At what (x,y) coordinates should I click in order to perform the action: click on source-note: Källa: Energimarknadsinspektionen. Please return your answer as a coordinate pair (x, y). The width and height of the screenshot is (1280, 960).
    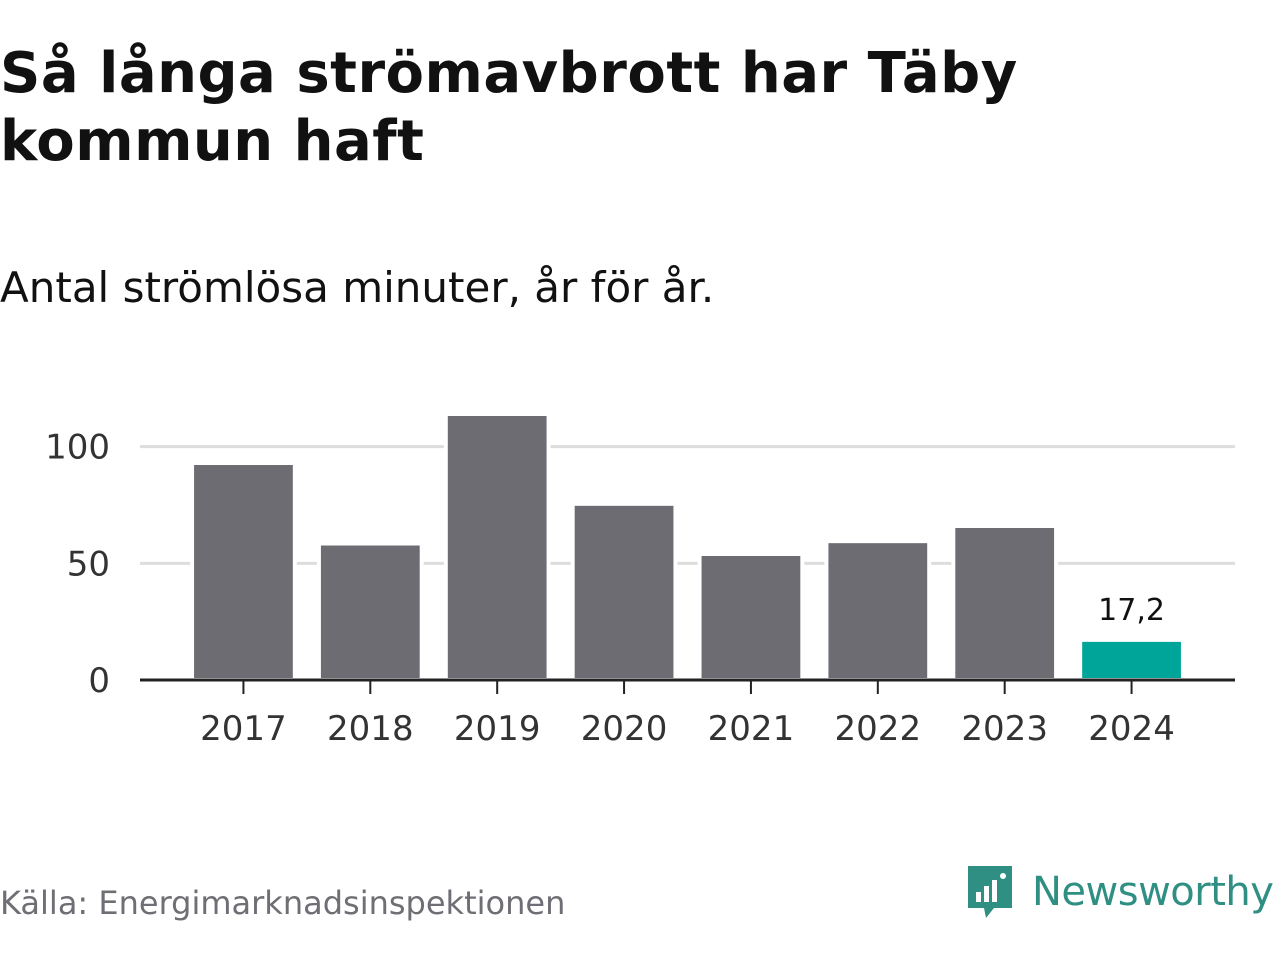
    Looking at the image, I should click on (283, 903).